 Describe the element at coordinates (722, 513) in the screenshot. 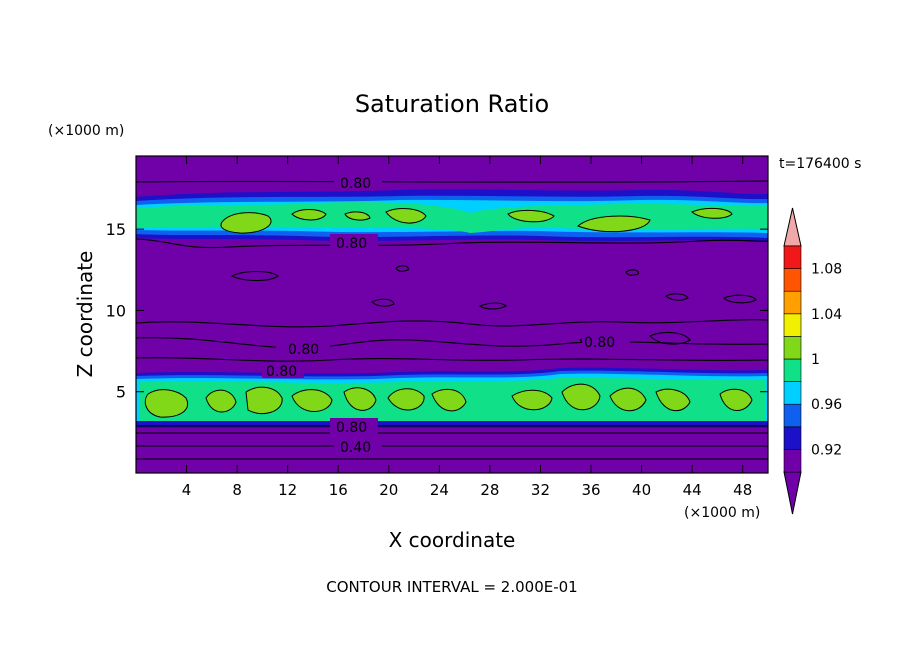

I see `x-unit-label: (×1000 m)` at that location.